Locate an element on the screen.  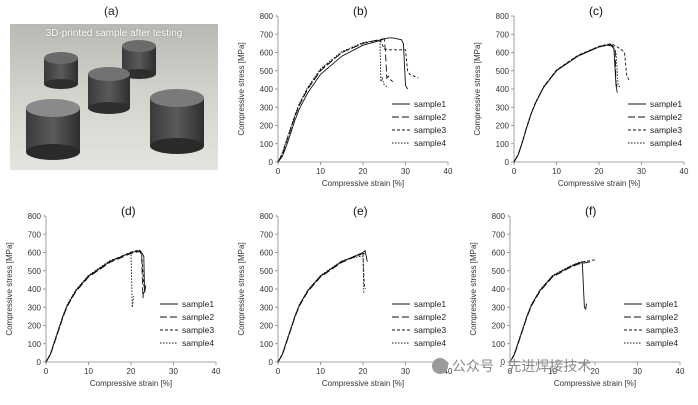
panel-label: (c) is located at coordinates (596, 11).